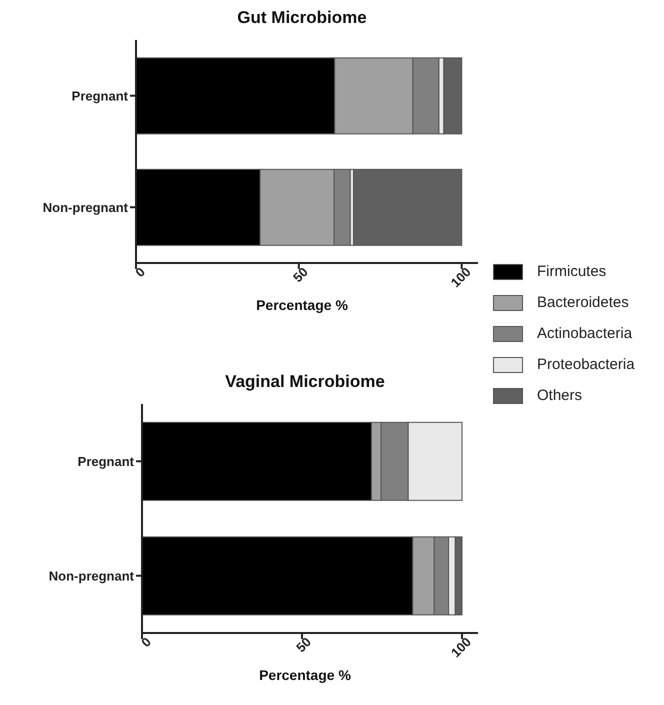 The height and width of the screenshot is (705, 664). What do you see at coordinates (559, 395) in the screenshot?
I see `legend-label: Others` at bounding box center [559, 395].